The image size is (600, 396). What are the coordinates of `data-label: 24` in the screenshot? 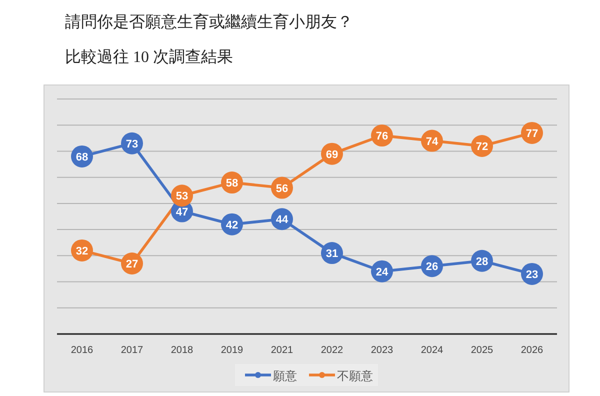 It's located at (382, 272).